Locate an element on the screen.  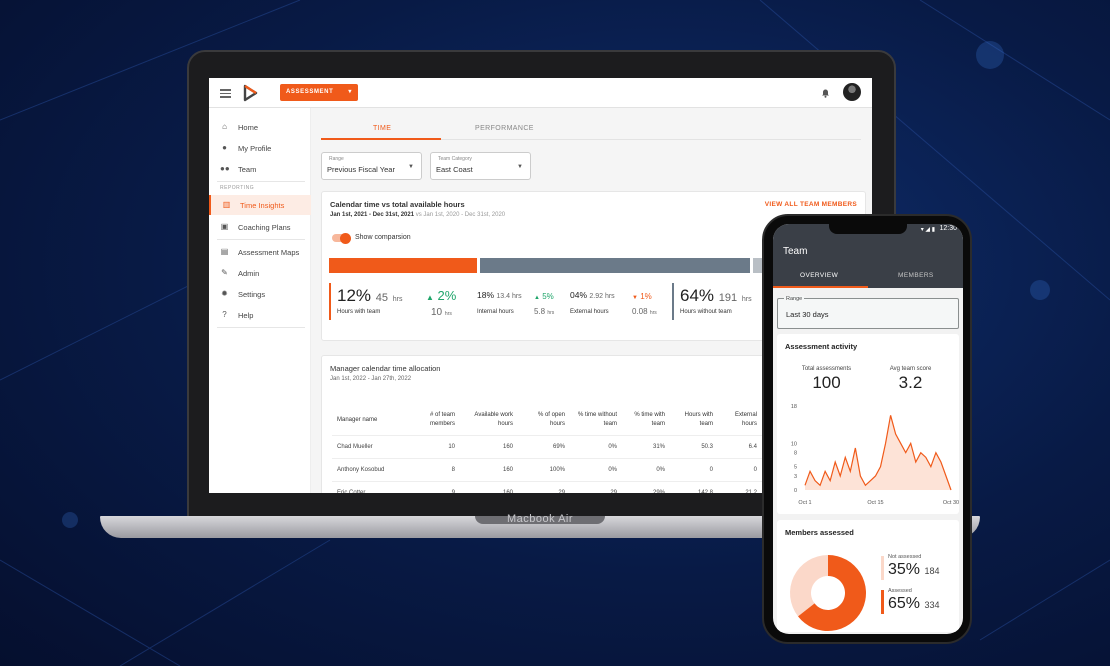
y-tick-label: 0 is located at coordinates (795, 491).